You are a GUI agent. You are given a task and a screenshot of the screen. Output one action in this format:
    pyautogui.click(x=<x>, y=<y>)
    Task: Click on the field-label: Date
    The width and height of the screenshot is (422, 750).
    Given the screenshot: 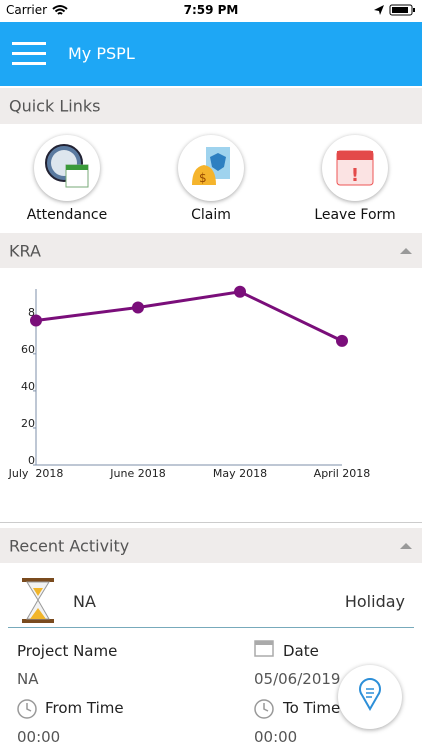 What is the action you would take?
    pyautogui.click(x=301, y=651)
    